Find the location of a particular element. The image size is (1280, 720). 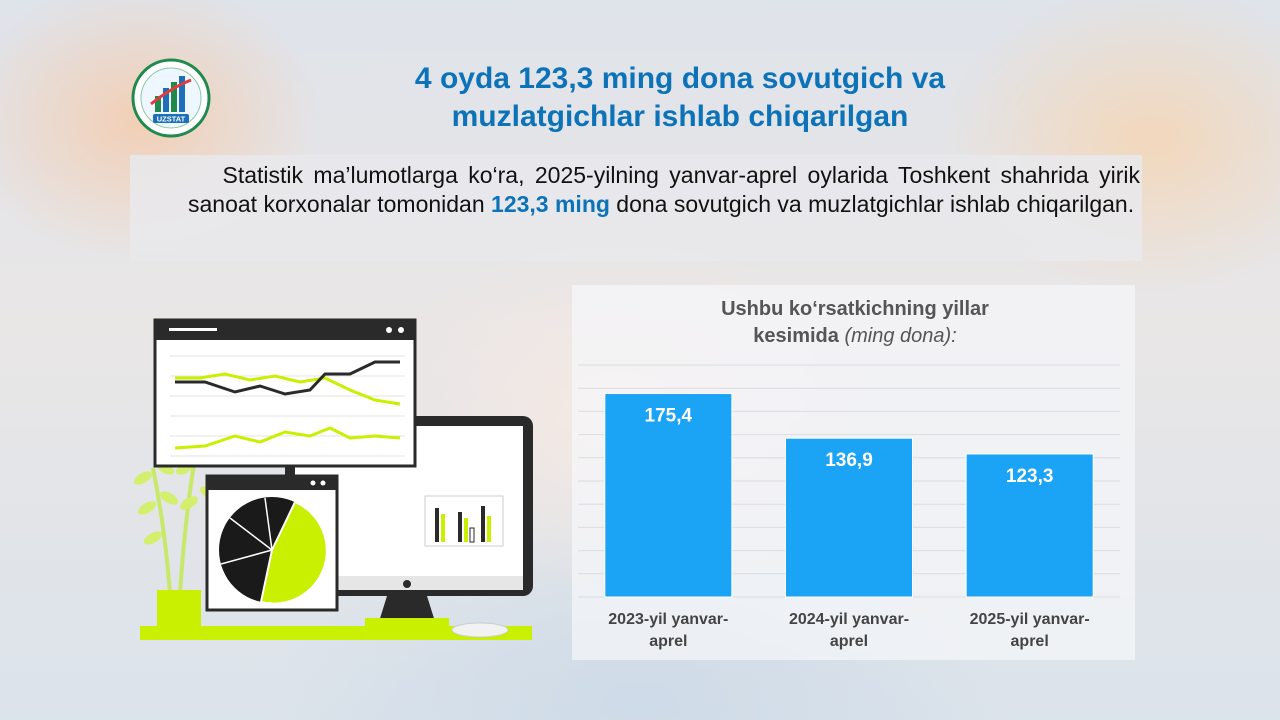

title-line-2: muzlatgichlar ishlab chiqarilgan is located at coordinates (680, 116).